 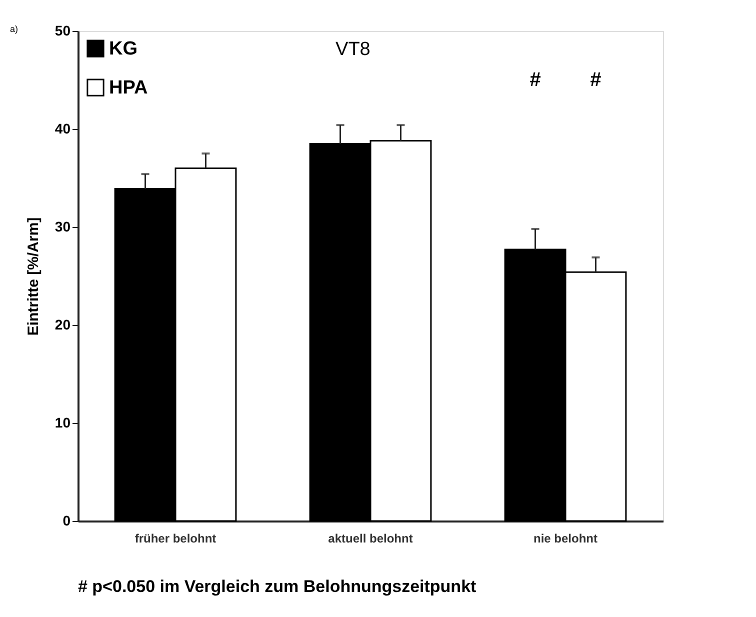 What do you see at coordinates (123, 49) in the screenshot?
I see `legend-label: KG` at bounding box center [123, 49].